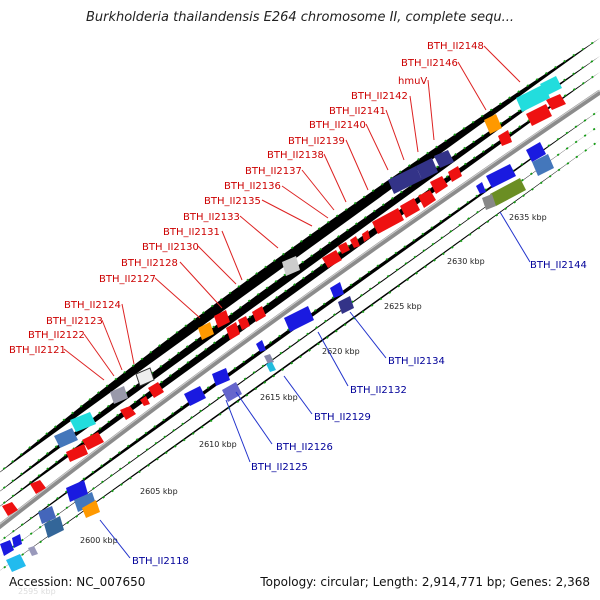 The height and width of the screenshot is (600, 600). What do you see at coordinates (191, 232) in the screenshot?
I see `gene-label: BTH_II2131` at bounding box center [191, 232].